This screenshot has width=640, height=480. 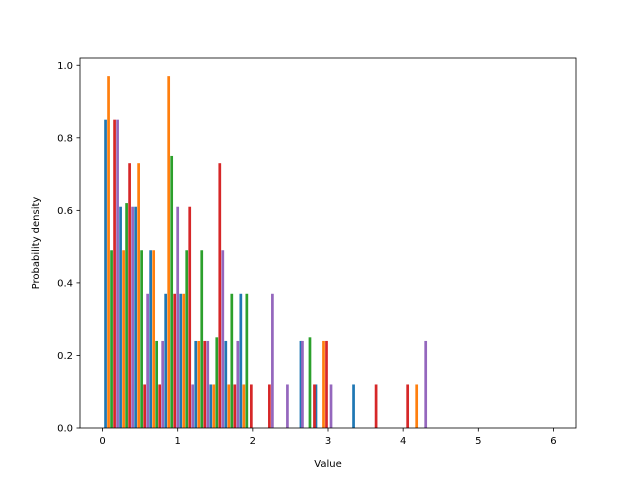 What do you see at coordinates (553, 441) in the screenshot?
I see `x-tick-label: 6` at bounding box center [553, 441].